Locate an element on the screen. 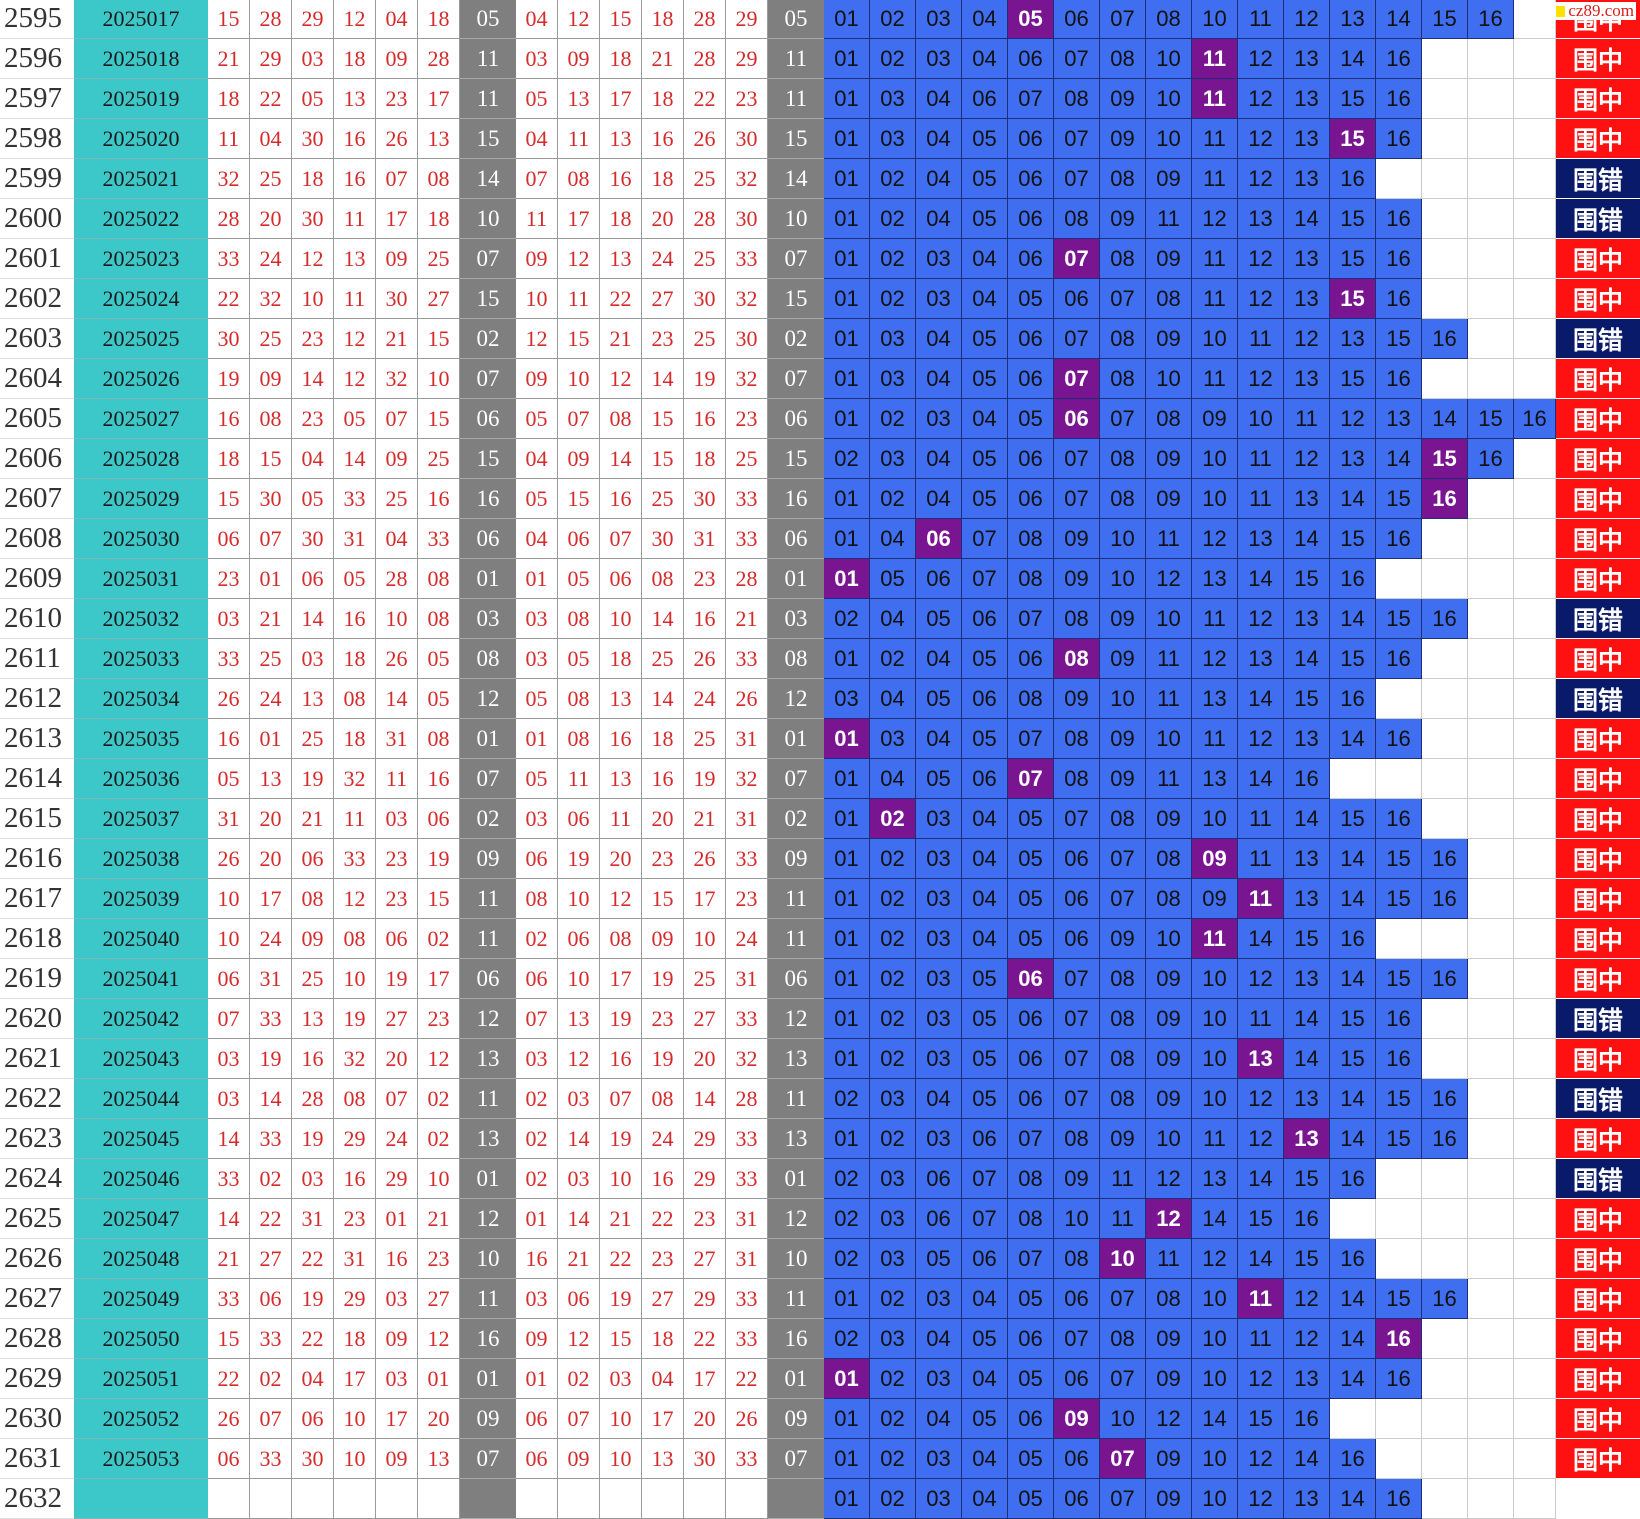  draw-number-cell: 03 is located at coordinates (313, 59).